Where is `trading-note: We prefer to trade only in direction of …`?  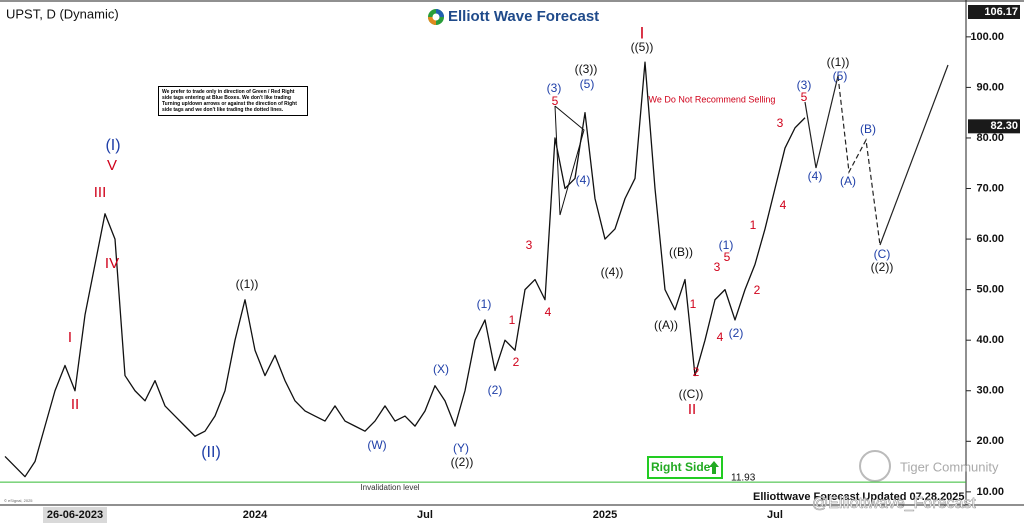
trading-note: We prefer to trade only in direction of … is located at coordinates (233, 101).